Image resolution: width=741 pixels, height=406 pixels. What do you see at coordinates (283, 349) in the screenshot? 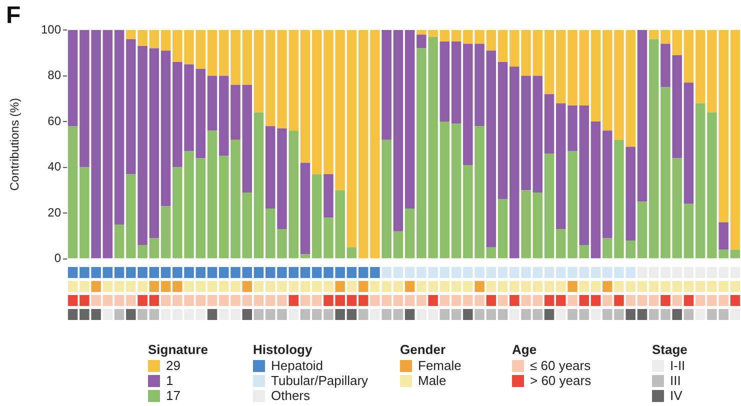
I see `legend-title: Histology` at bounding box center [283, 349].